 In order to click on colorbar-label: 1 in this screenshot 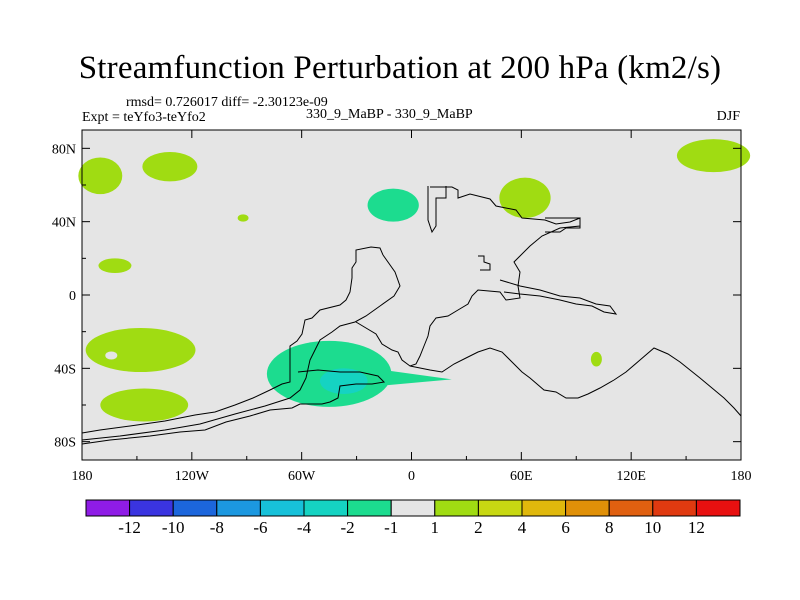, I will do `click(435, 527)`.